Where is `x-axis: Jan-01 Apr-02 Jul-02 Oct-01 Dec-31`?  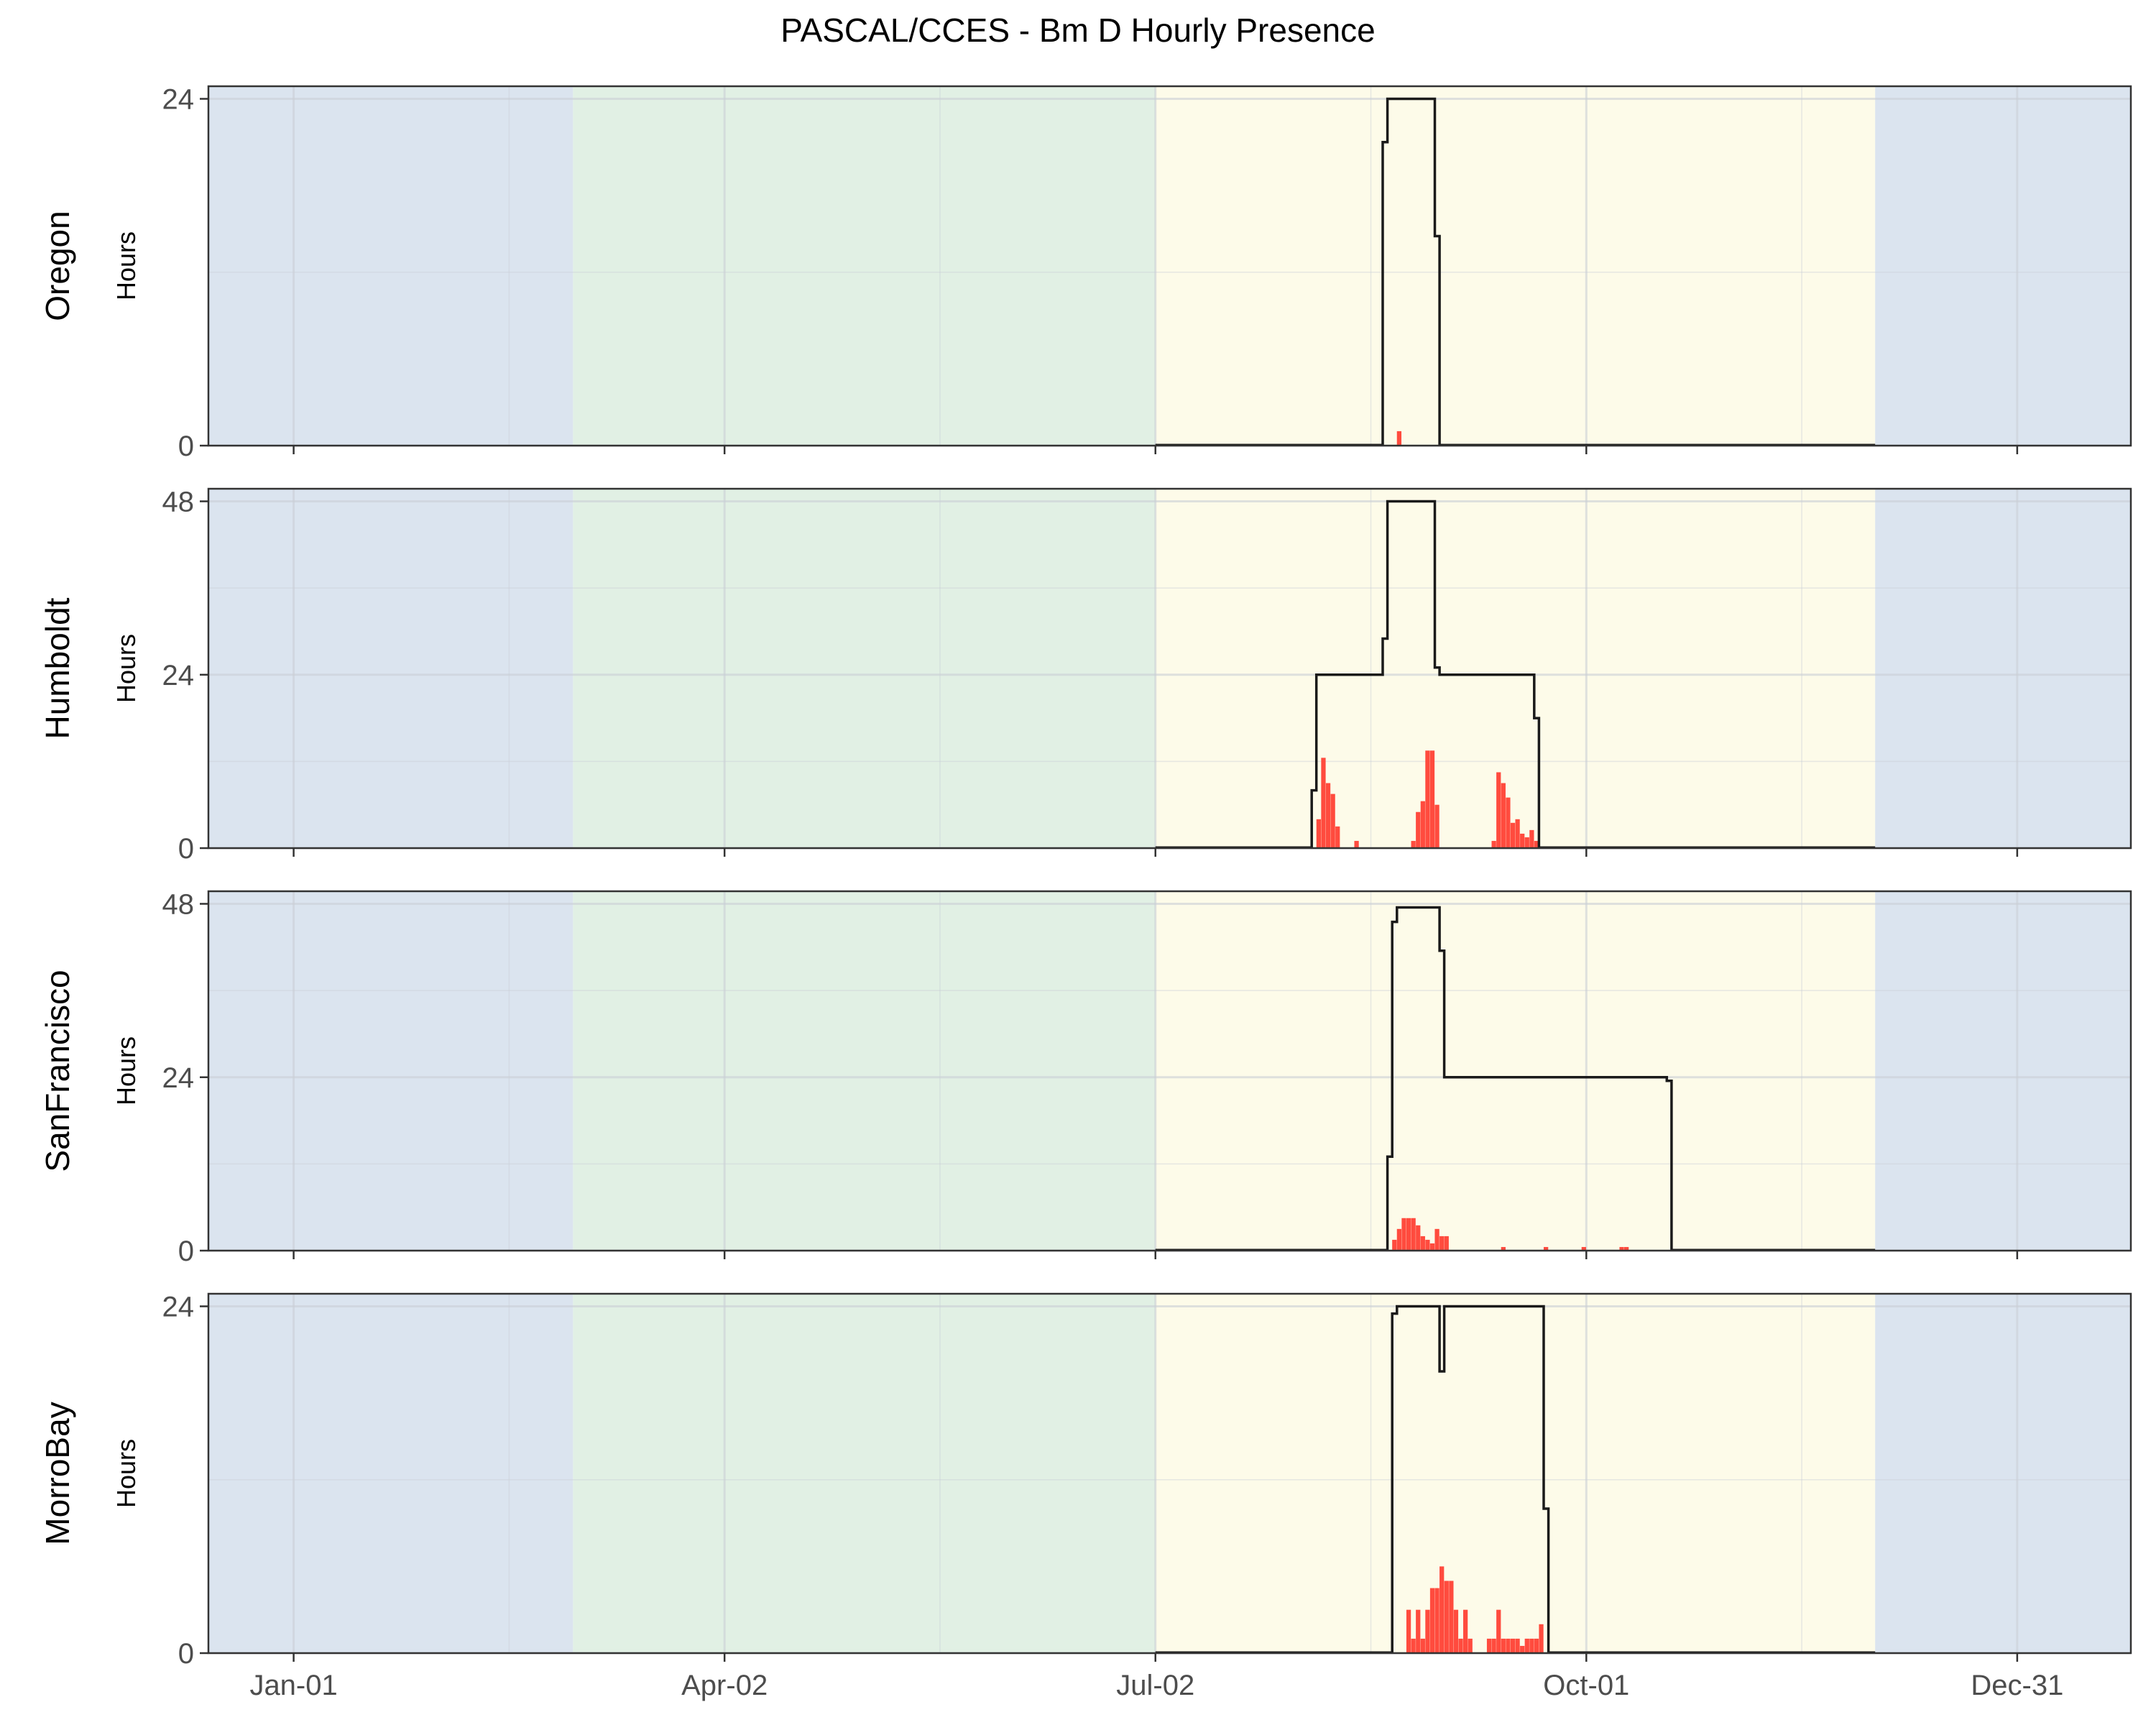 x-axis: Jan-01 Apr-02 Jul-02 Oct-01 Dec-31 is located at coordinates (1156, 1685).